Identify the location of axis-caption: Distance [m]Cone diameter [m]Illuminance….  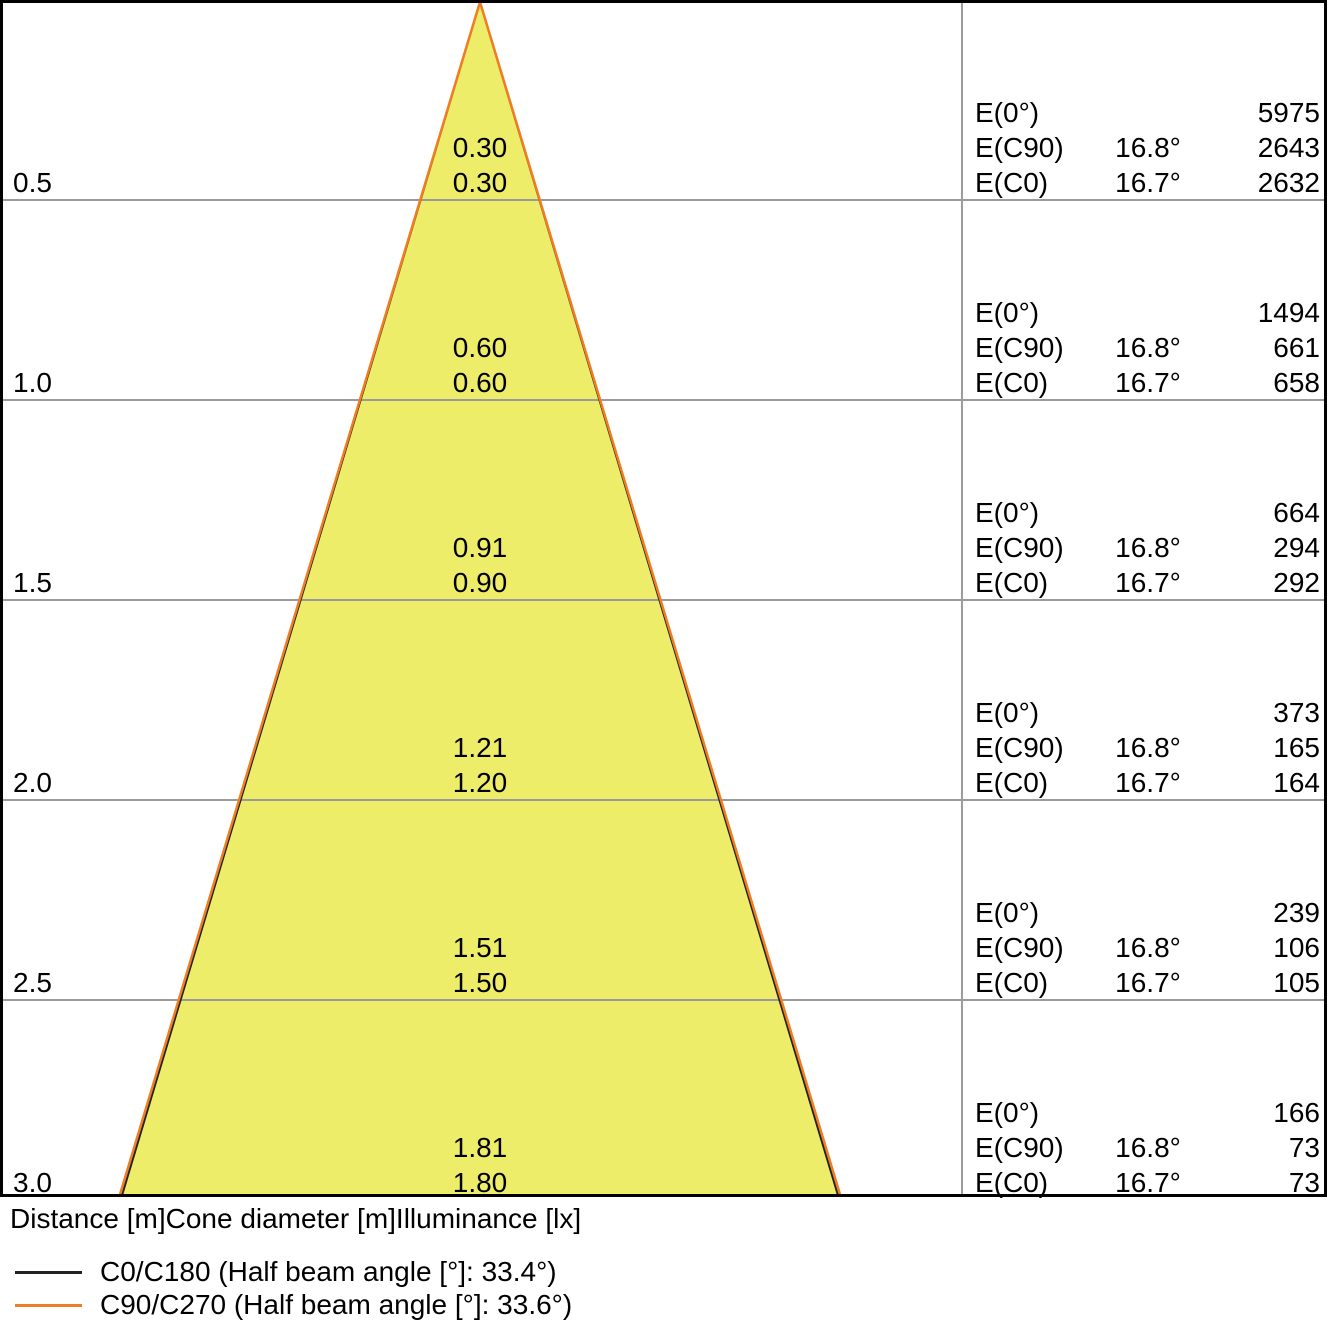
(296, 1218).